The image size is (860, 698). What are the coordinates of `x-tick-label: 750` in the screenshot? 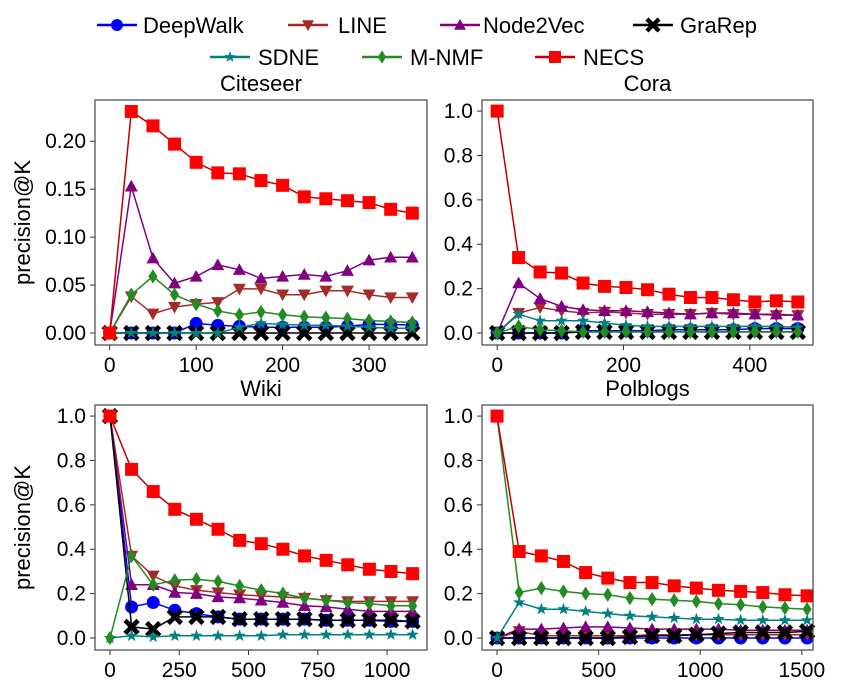 It's located at (317, 670).